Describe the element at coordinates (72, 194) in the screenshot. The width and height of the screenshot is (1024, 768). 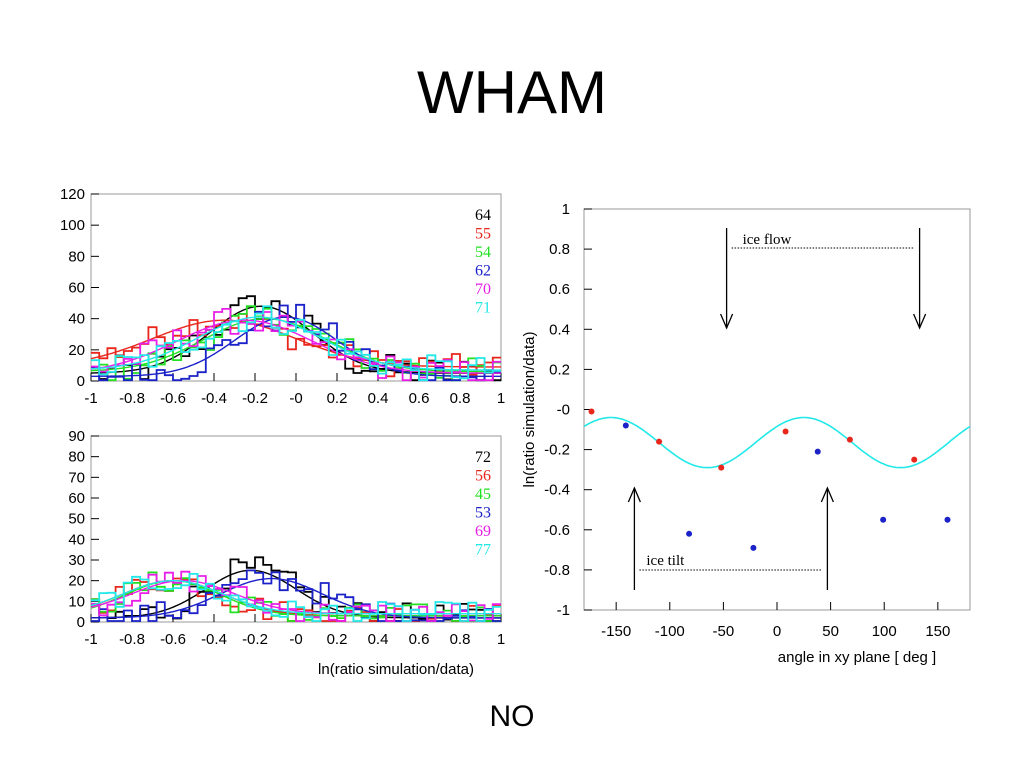
I see `y-tick-label: 120` at that location.